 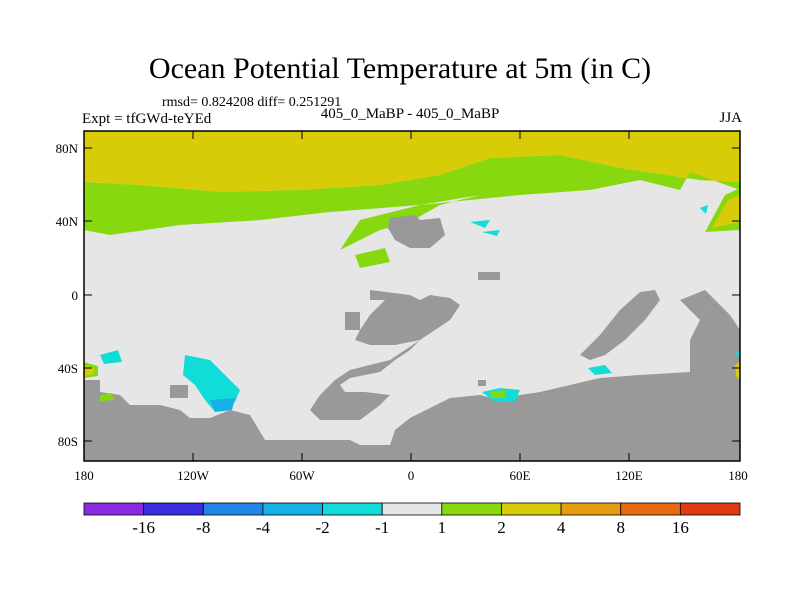 I want to click on land-sa-fragment, so click(x=352, y=321).